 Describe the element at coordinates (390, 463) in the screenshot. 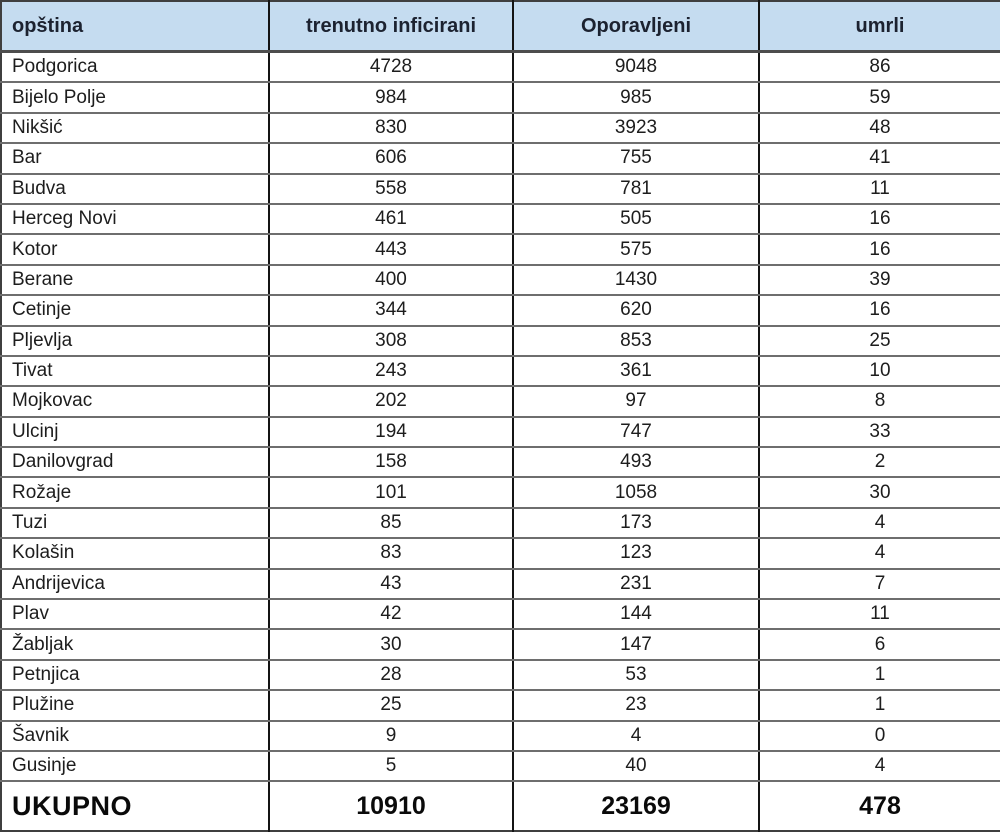

I see `value-cell: 158` at that location.